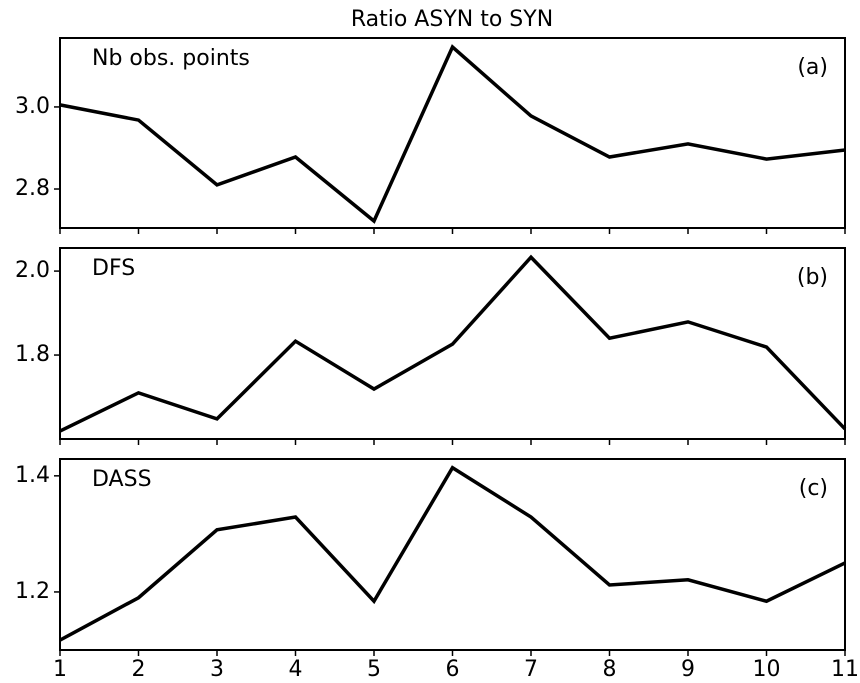 This screenshot has width=860, height=683. What do you see at coordinates (32, 475) in the screenshot?
I see `y-tick-label: 1.4` at bounding box center [32, 475].